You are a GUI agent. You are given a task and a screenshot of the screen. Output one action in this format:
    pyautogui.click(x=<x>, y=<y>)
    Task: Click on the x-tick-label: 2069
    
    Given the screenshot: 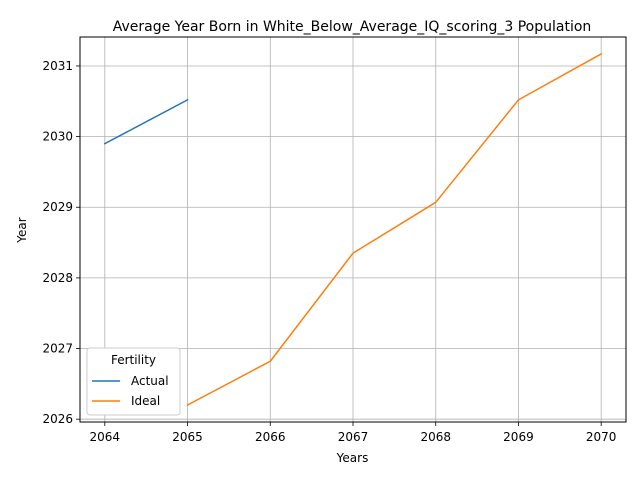 What is the action you would take?
    pyautogui.click(x=518, y=437)
    